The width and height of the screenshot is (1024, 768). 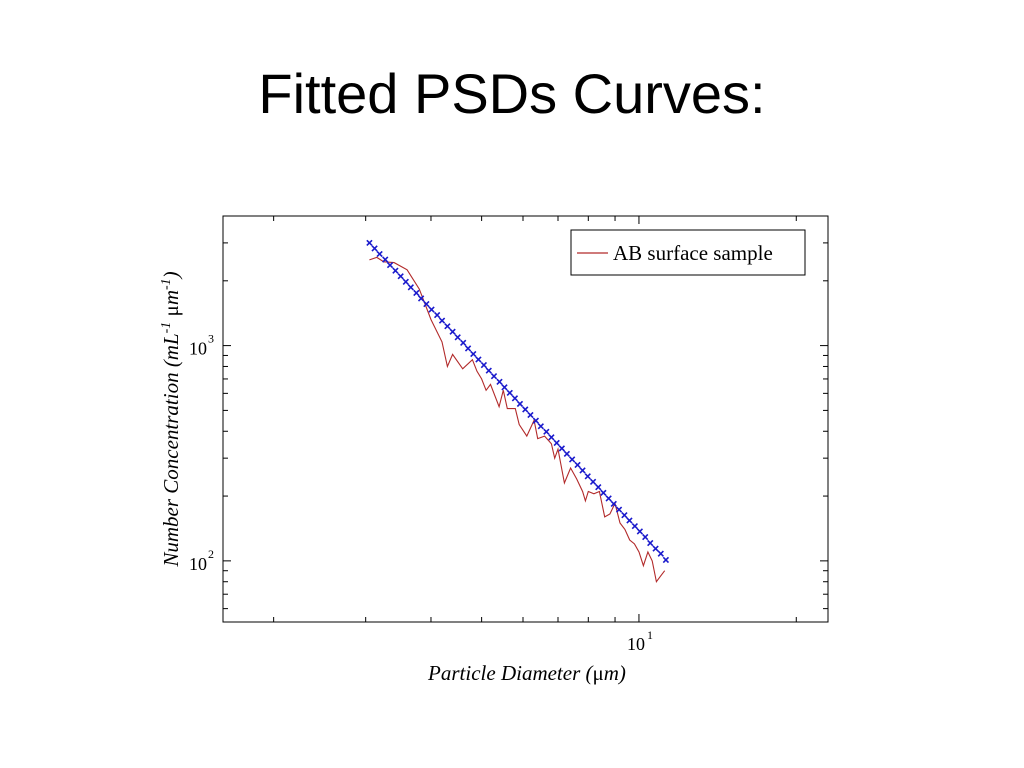 What do you see at coordinates (211, 339) in the screenshot?
I see `y-tick-label-exponent: 3` at bounding box center [211, 339].